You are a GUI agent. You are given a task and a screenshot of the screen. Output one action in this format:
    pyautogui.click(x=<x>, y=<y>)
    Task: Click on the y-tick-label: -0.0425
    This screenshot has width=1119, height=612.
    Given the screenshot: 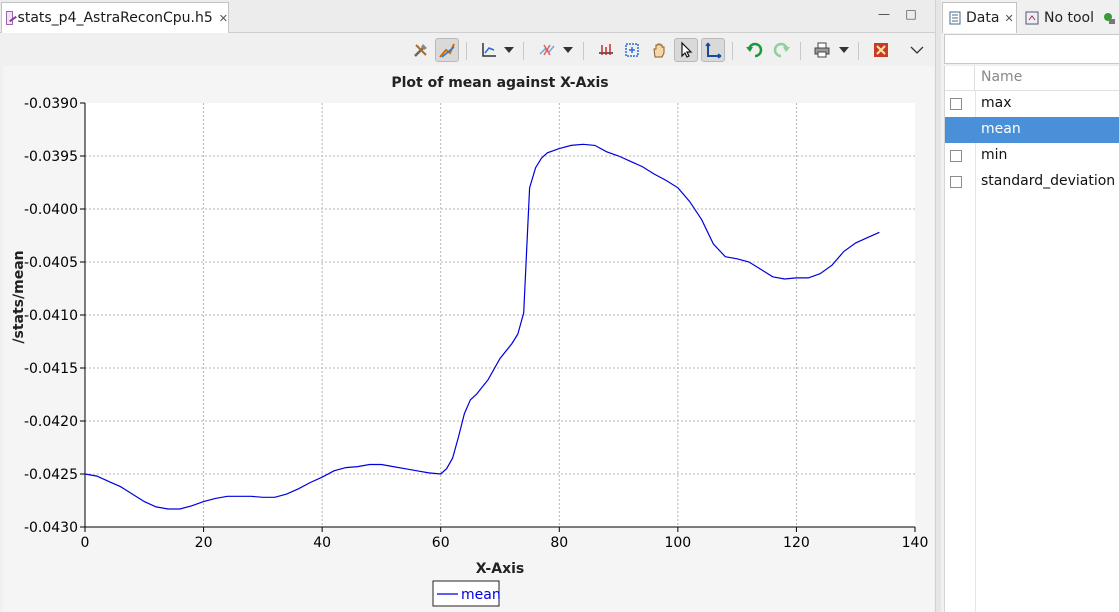 What is the action you would take?
    pyautogui.click(x=51, y=475)
    